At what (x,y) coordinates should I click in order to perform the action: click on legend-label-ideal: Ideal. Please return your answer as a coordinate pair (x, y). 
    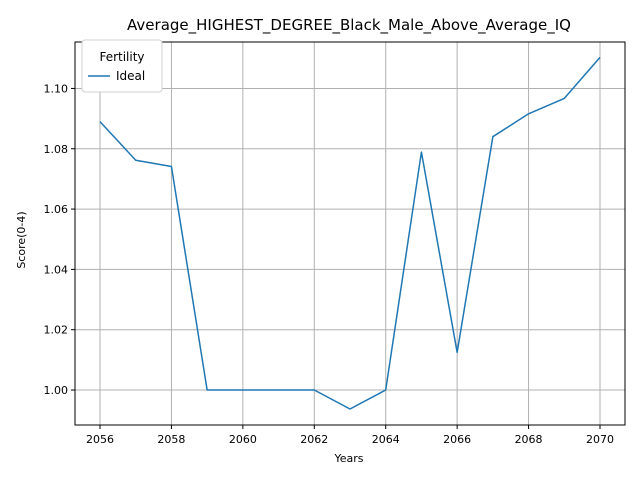
    Looking at the image, I should click on (130, 76).